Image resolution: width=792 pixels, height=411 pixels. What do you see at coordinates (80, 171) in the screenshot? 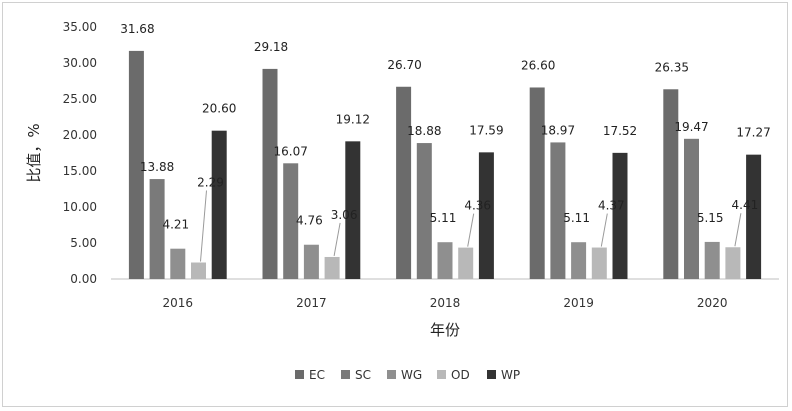
I see `y-tick-label: 15.00` at bounding box center [80, 171].